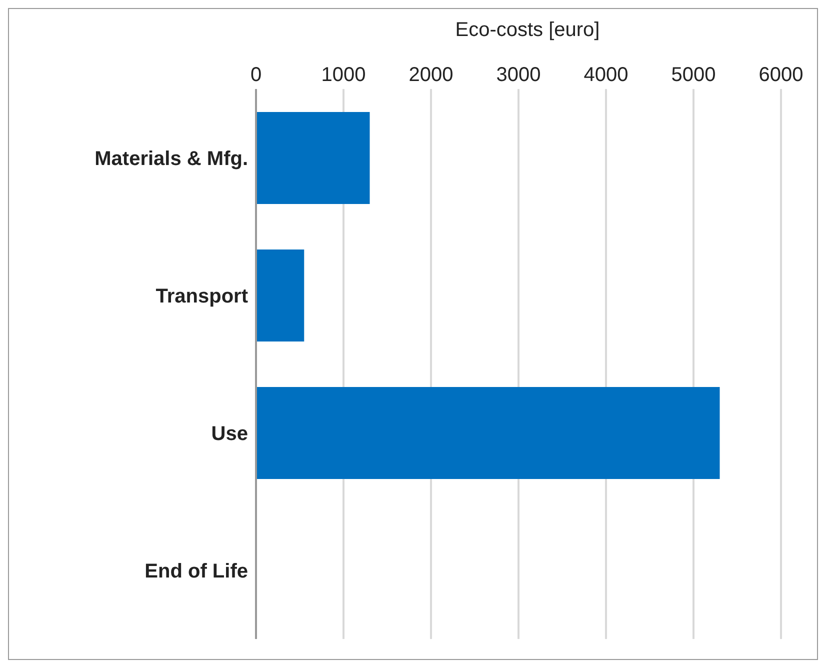 The width and height of the screenshot is (826, 668). Describe the element at coordinates (781, 75) in the screenshot. I see `x-tick-label: 6000` at that location.